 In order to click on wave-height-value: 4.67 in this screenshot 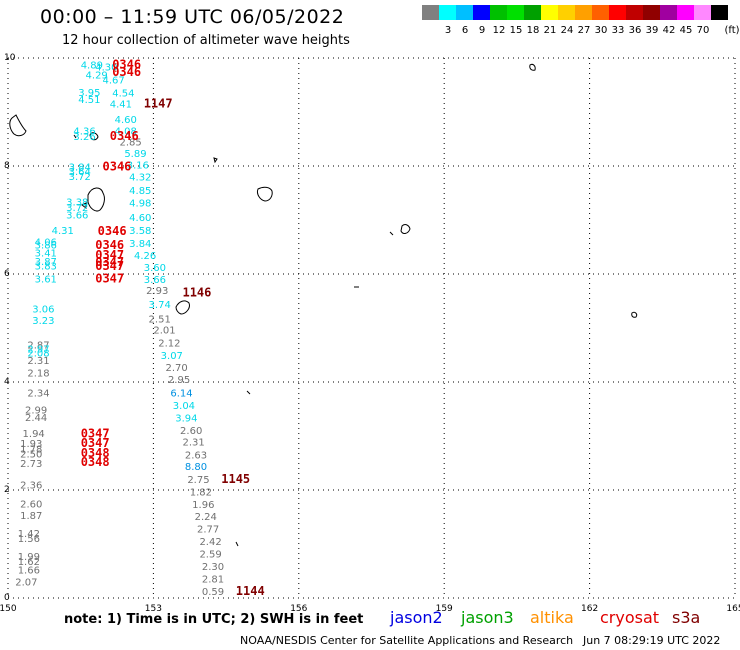, I will do `click(114, 80)`.